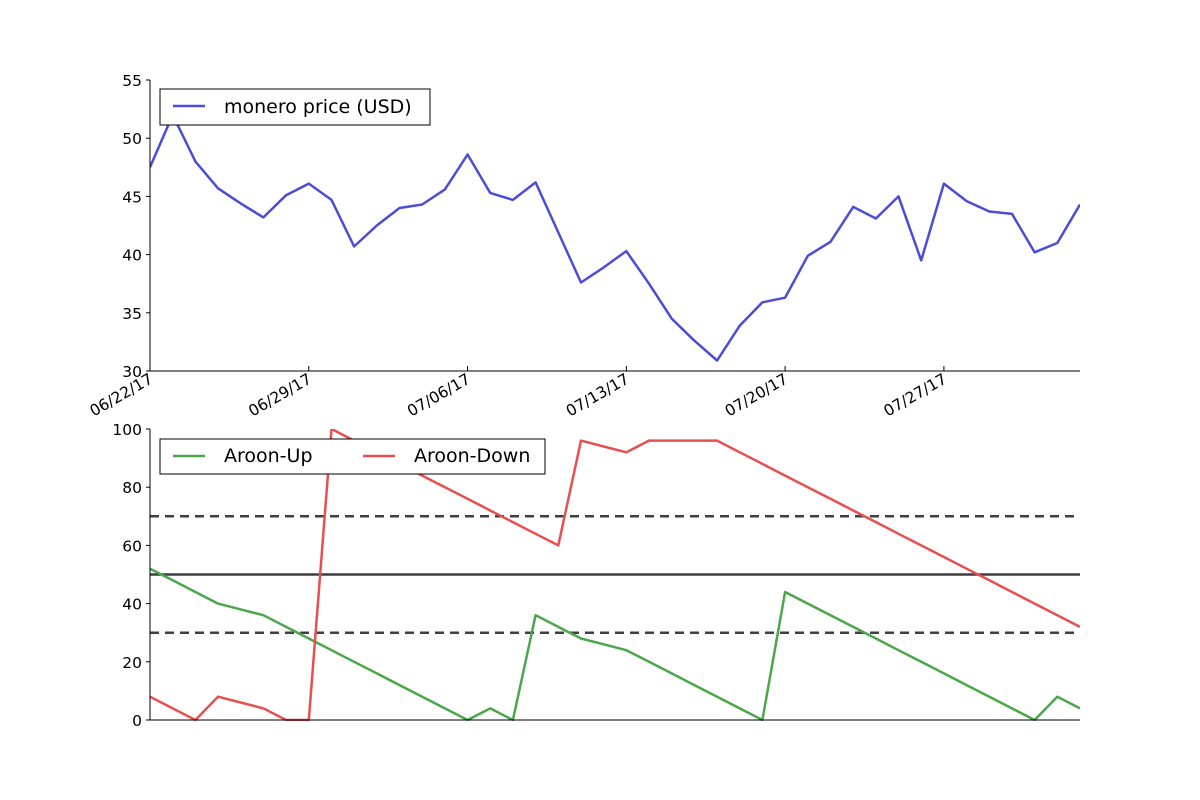  Describe the element at coordinates (132, 663) in the screenshot. I see `y-tick-label: 20` at that location.